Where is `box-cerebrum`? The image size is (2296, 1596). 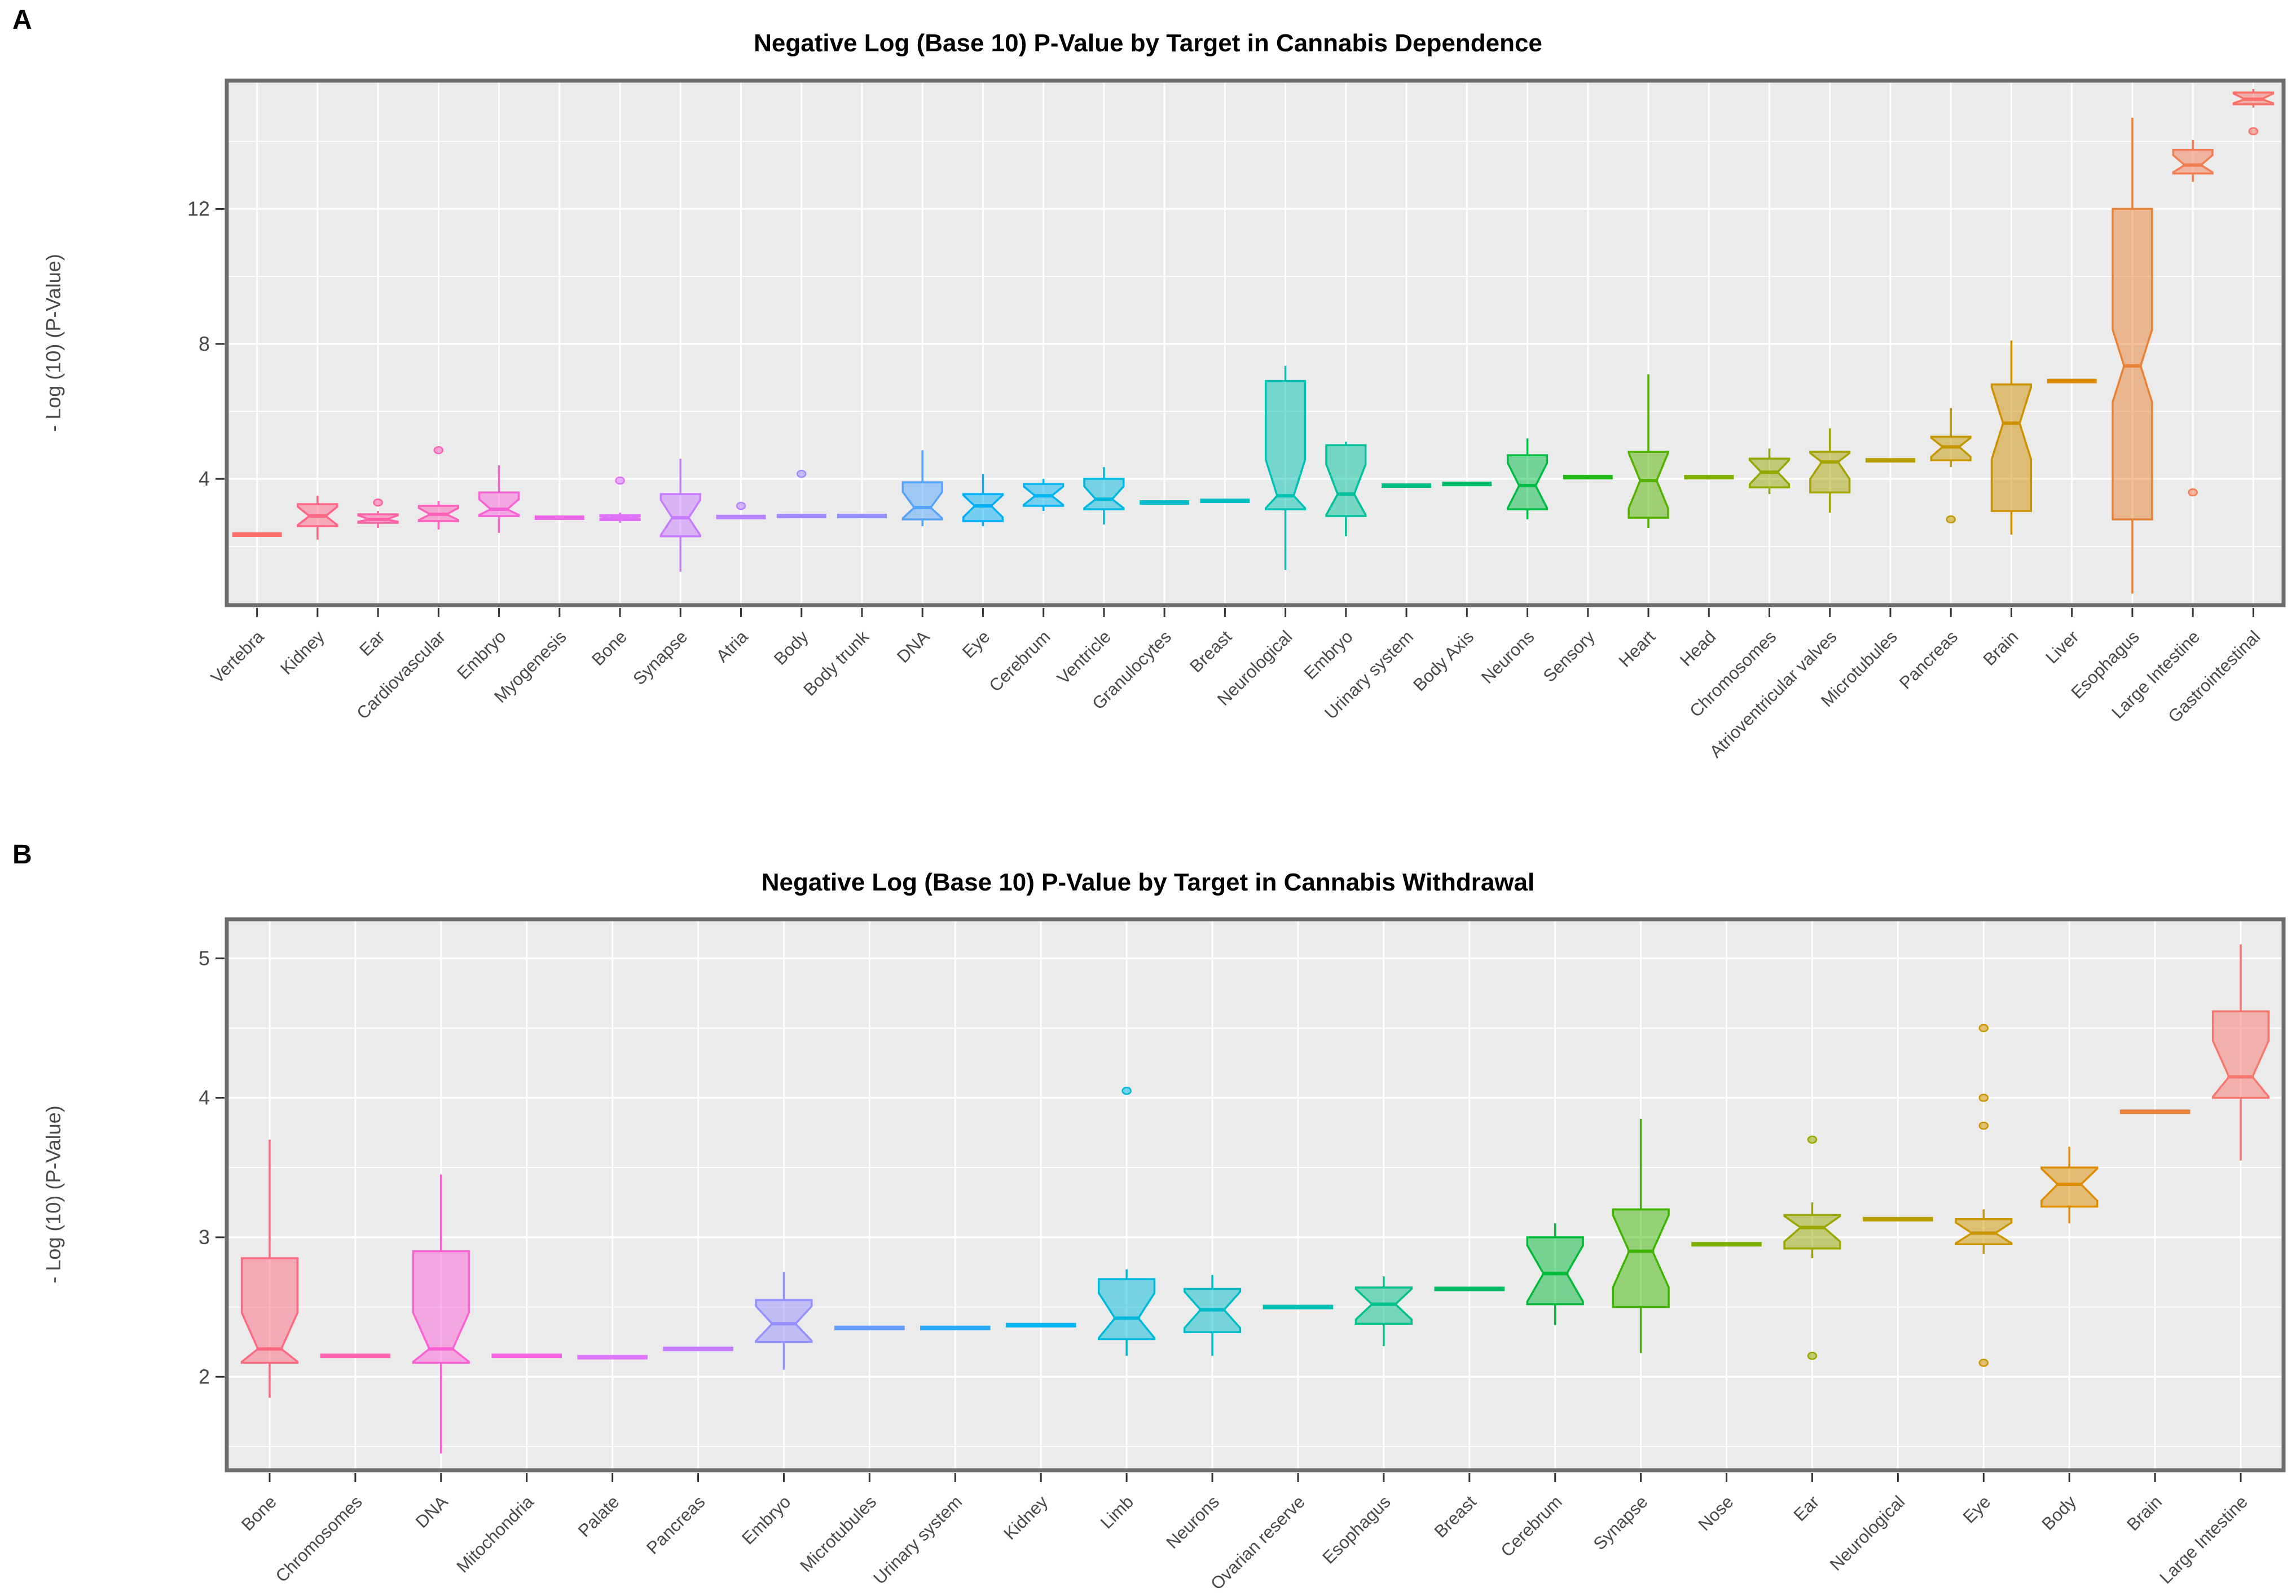
box-cerebrum is located at coordinates (1555, 1274).